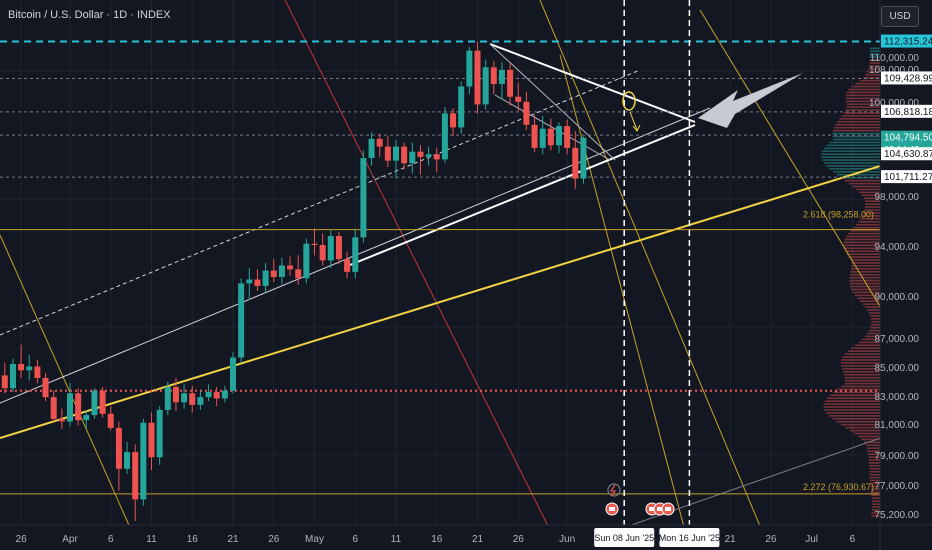 This screenshot has height=550, width=932. What do you see at coordinates (906, 177) in the screenshot?
I see `price-label: 101,711.27` at bounding box center [906, 177].